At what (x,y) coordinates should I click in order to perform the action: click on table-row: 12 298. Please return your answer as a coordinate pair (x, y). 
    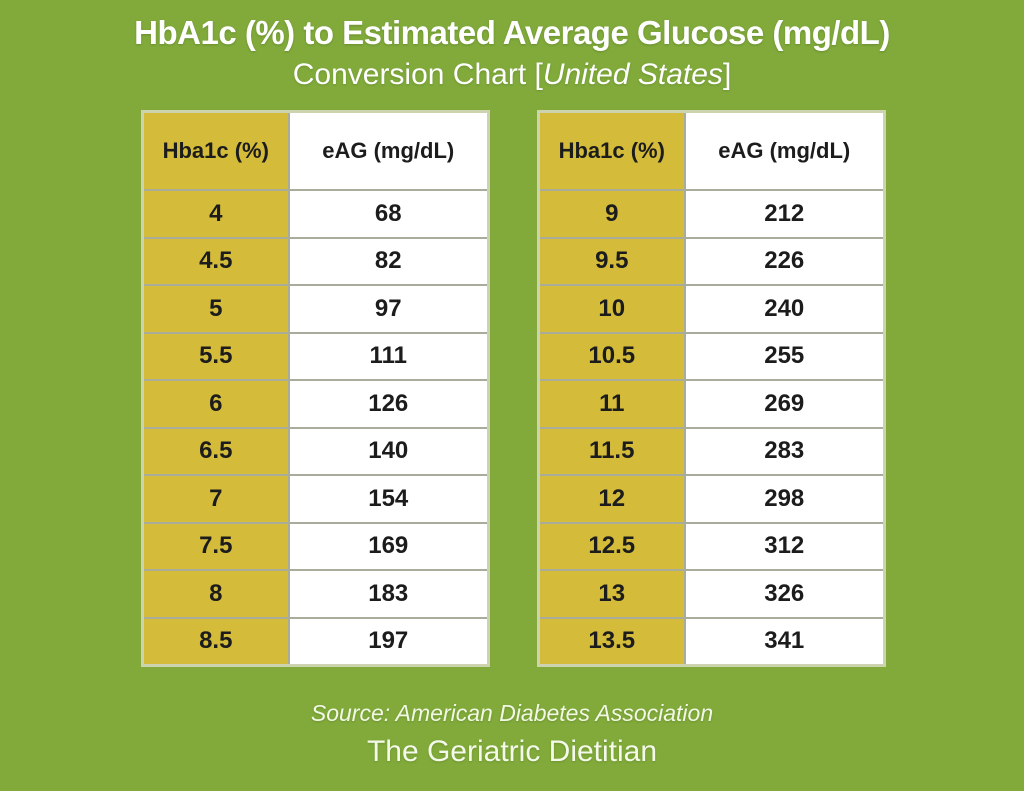
    Looking at the image, I should click on (711, 499).